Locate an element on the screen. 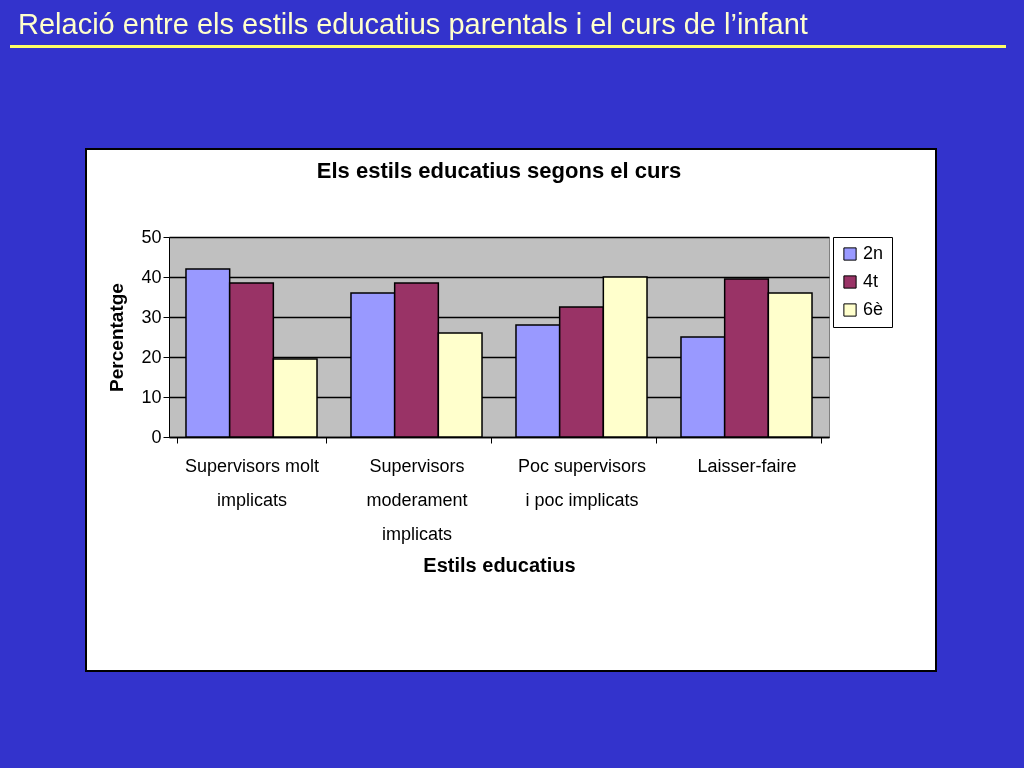 This screenshot has width=1024, height=768. y-tick-label: 50 is located at coordinates (151, 236).